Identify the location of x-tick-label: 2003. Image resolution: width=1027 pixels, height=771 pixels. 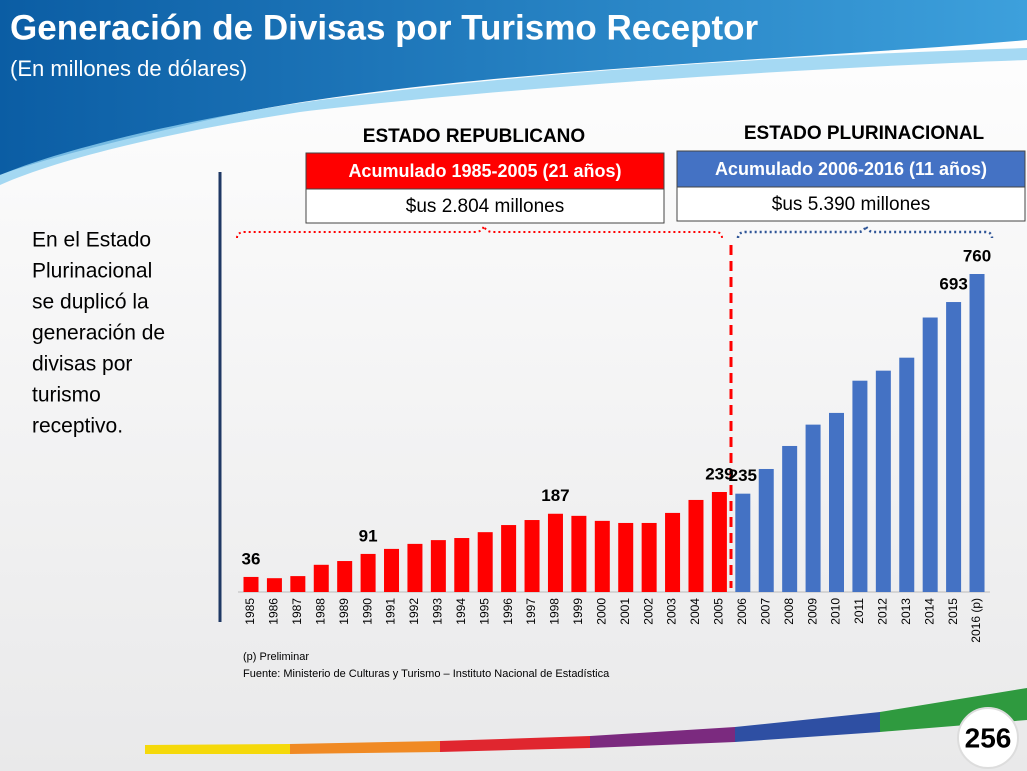
(672, 611).